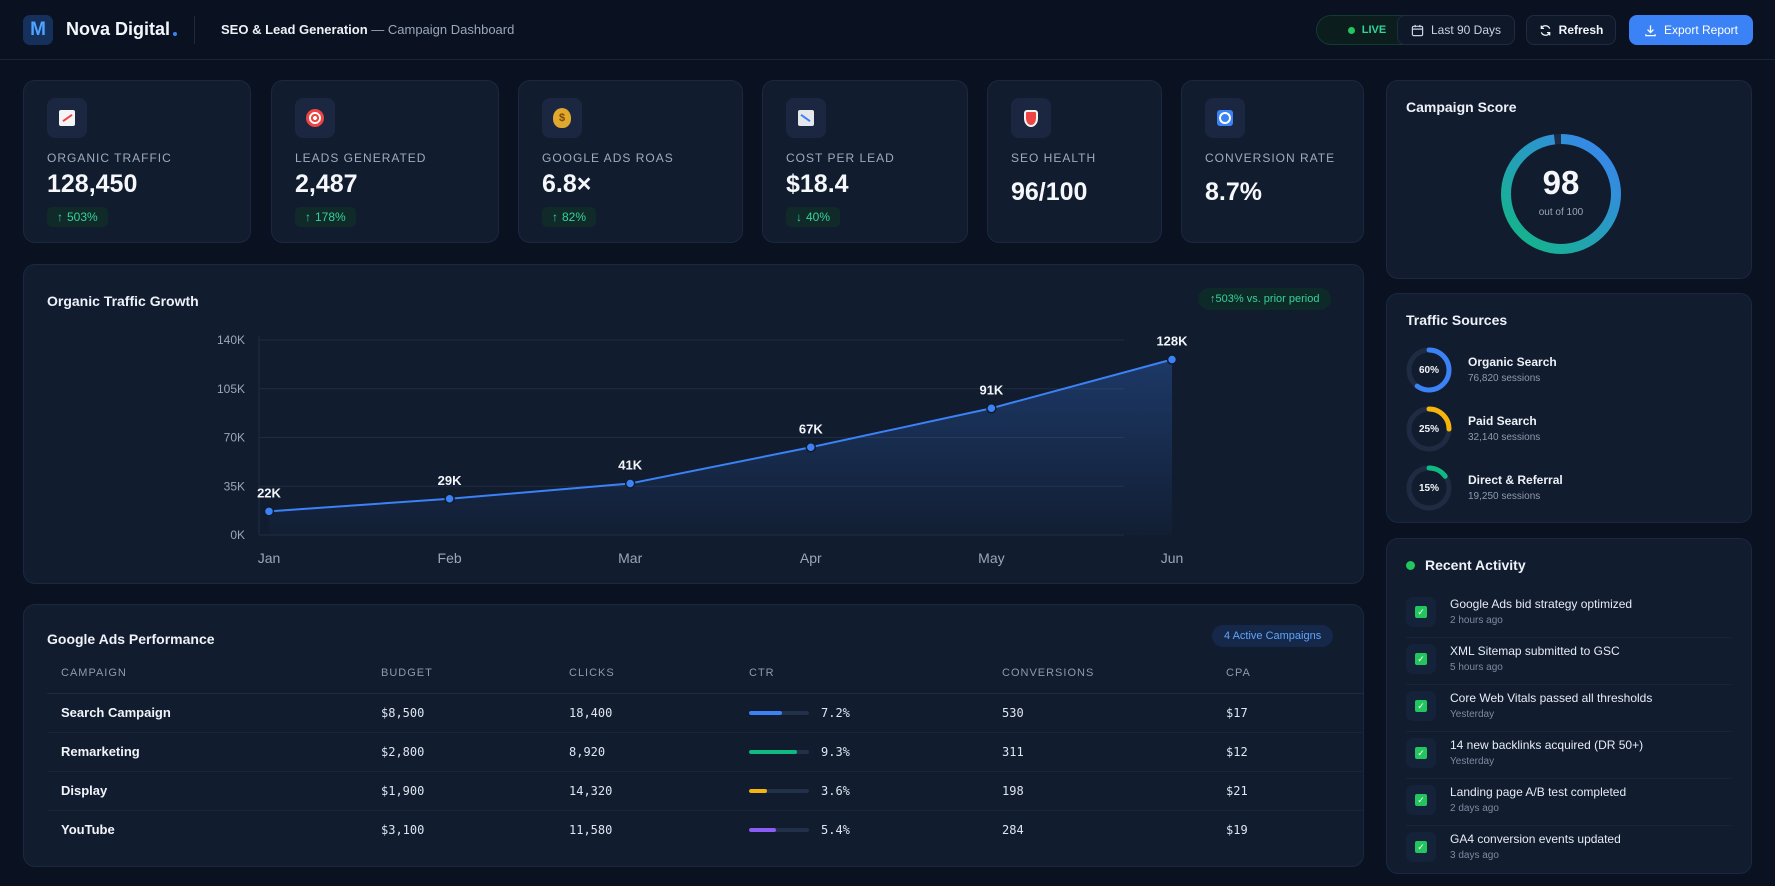  What do you see at coordinates (231, 389) in the screenshot?
I see `y-tick-label: 105K` at bounding box center [231, 389].